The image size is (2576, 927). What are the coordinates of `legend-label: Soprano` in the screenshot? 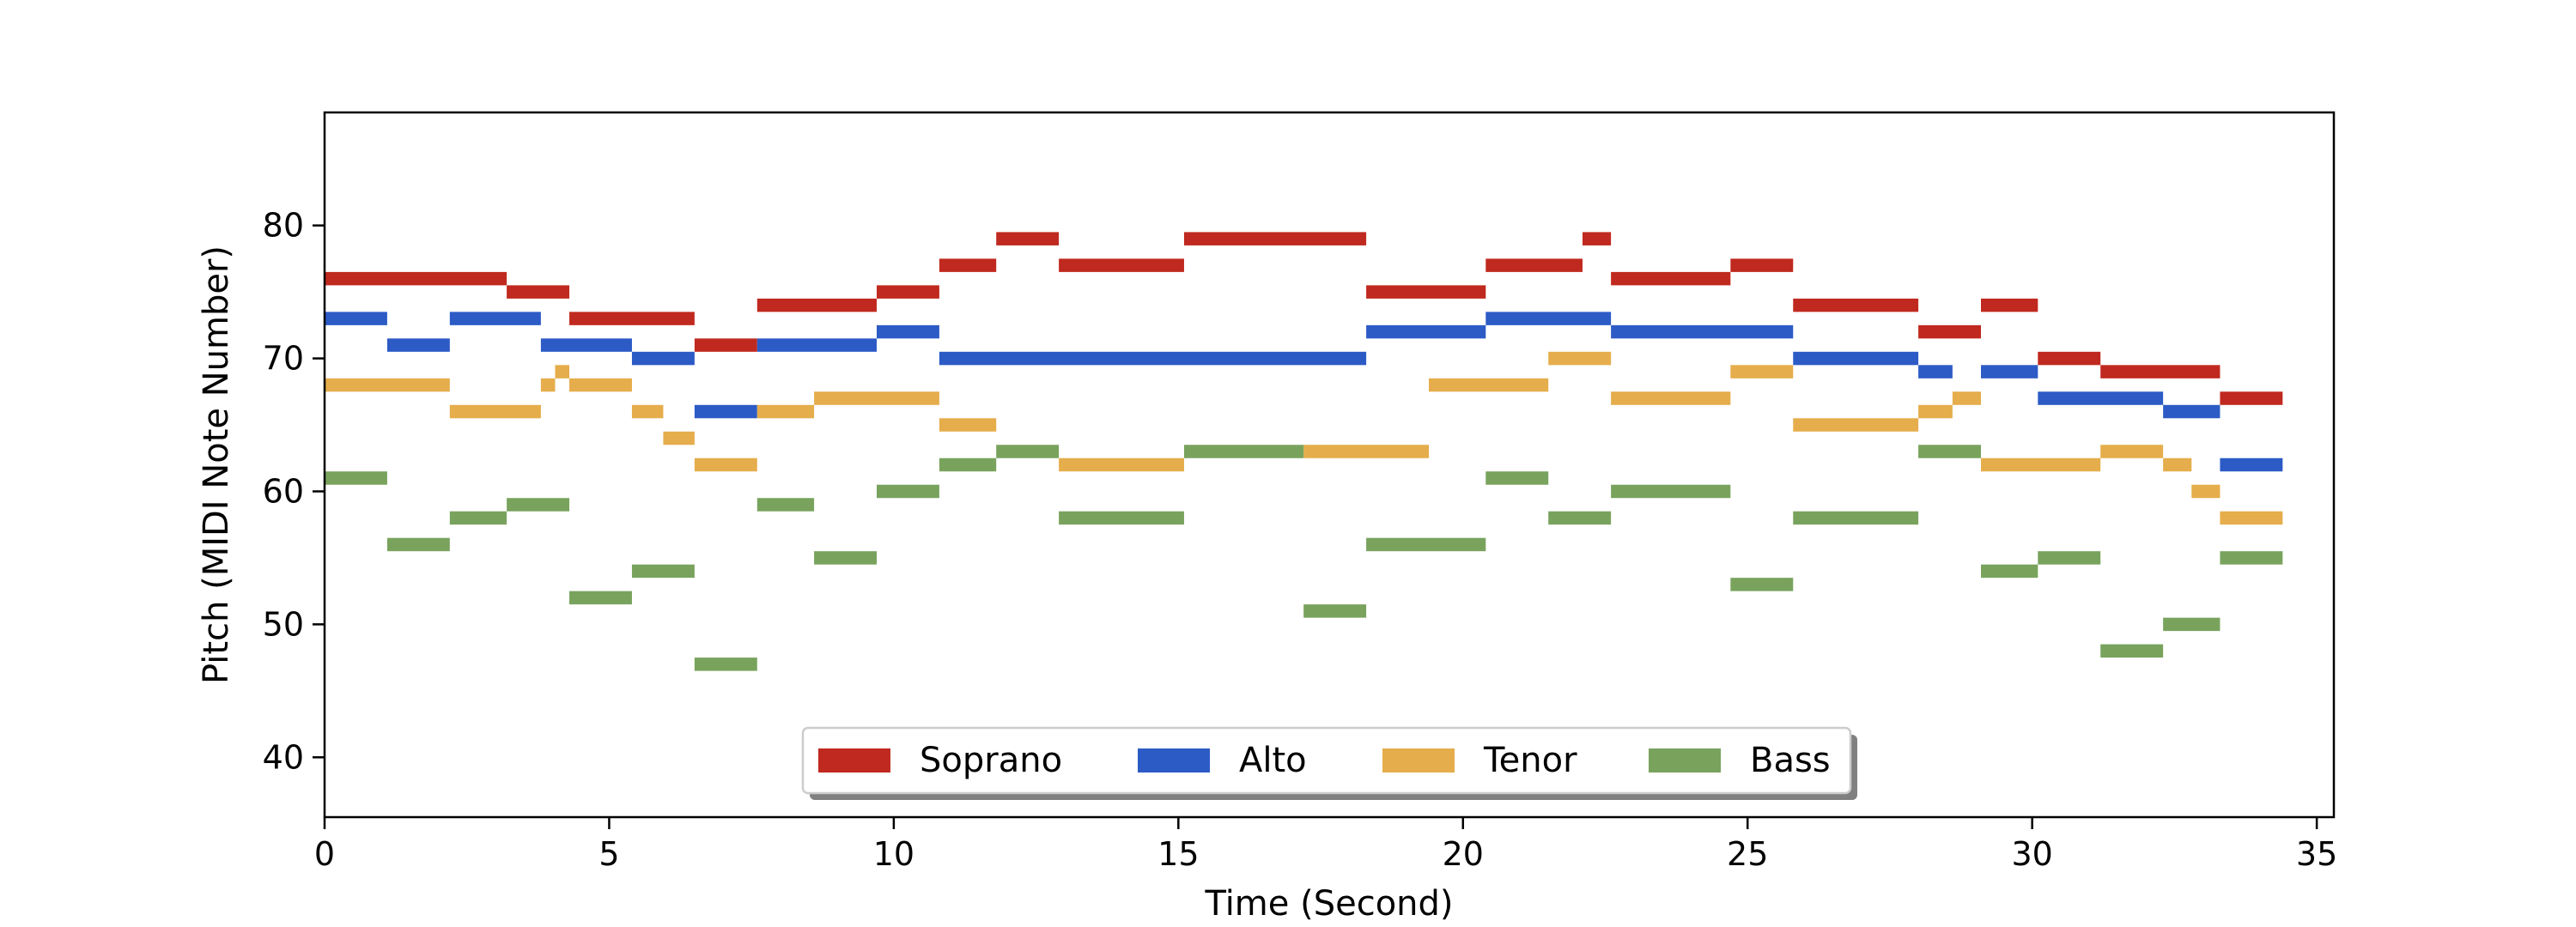 It's located at (991, 760).